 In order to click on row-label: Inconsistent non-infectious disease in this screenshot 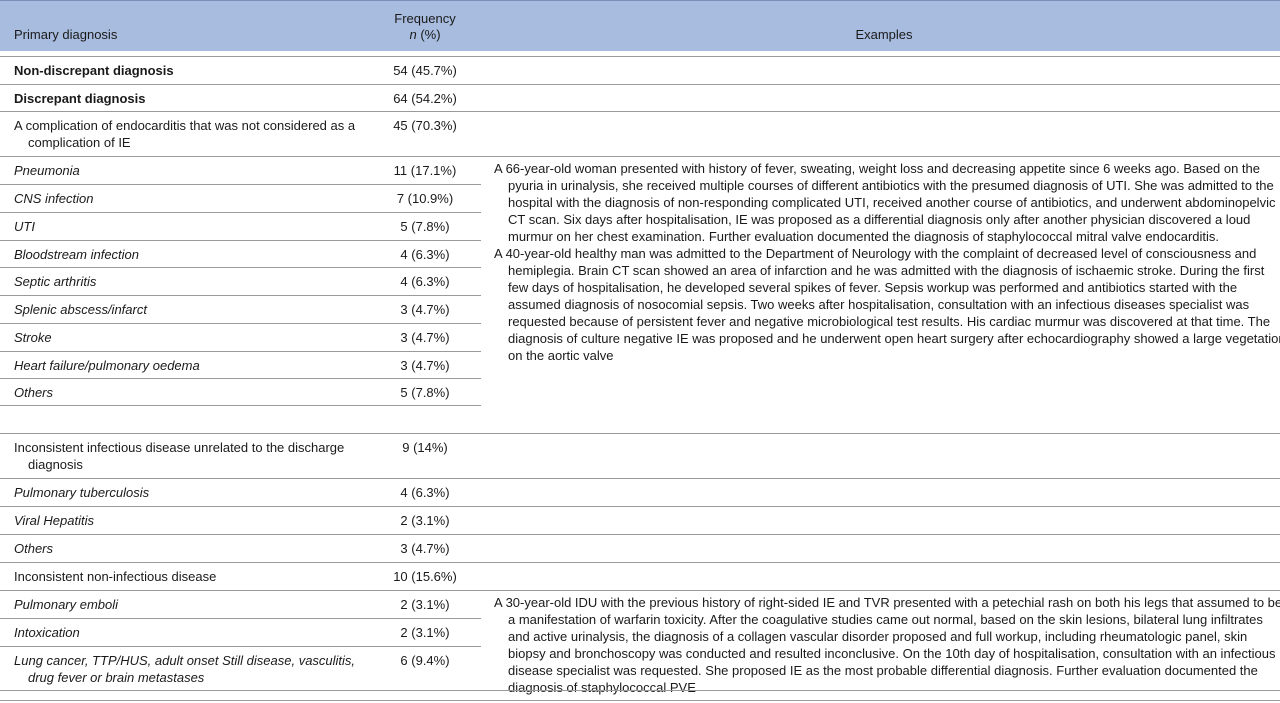, I will do `click(115, 576)`.